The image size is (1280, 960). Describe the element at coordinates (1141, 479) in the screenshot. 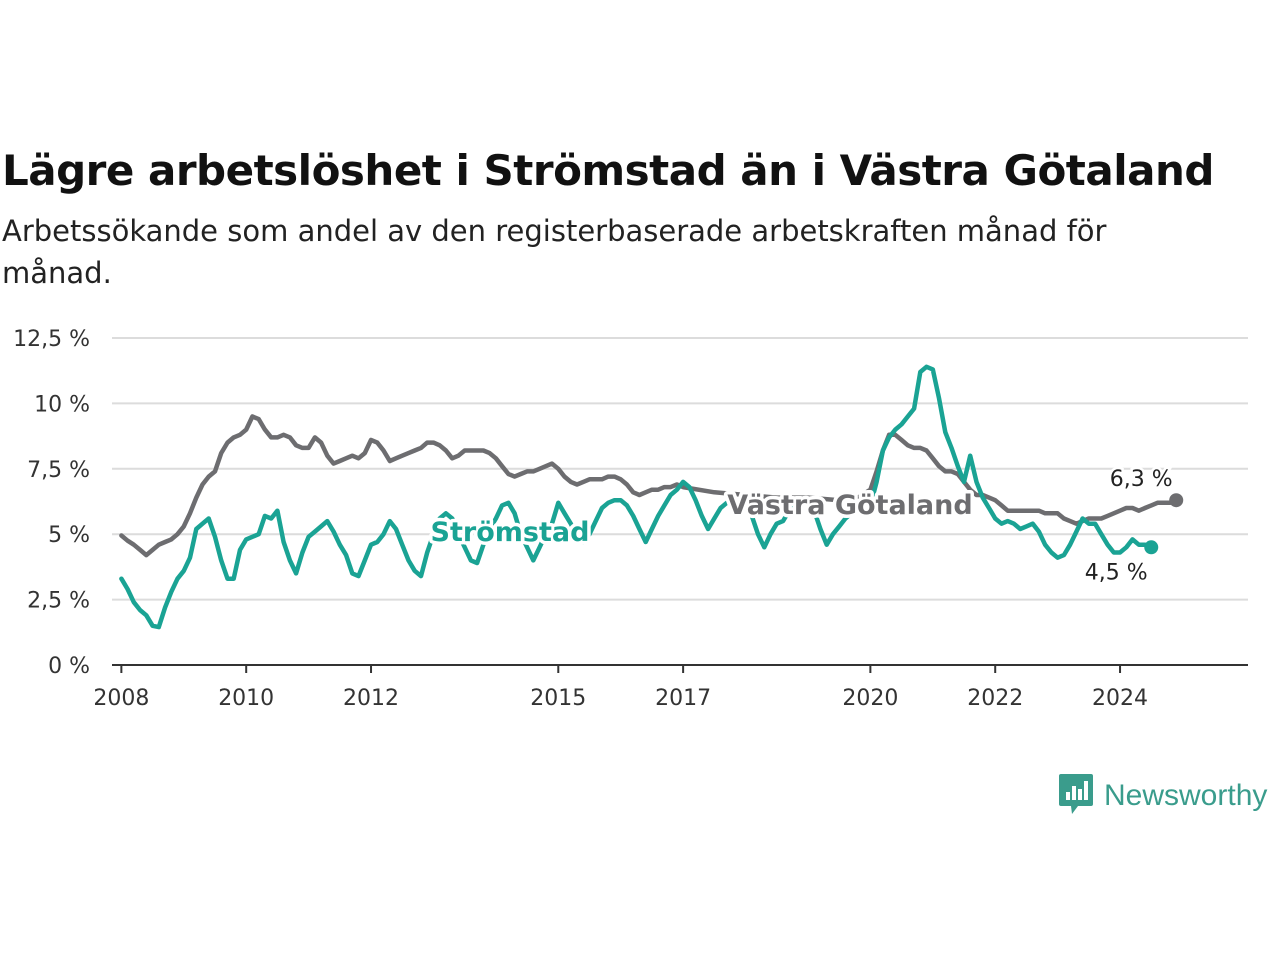

I see `series-end-value-label: 6,3 %` at that location.